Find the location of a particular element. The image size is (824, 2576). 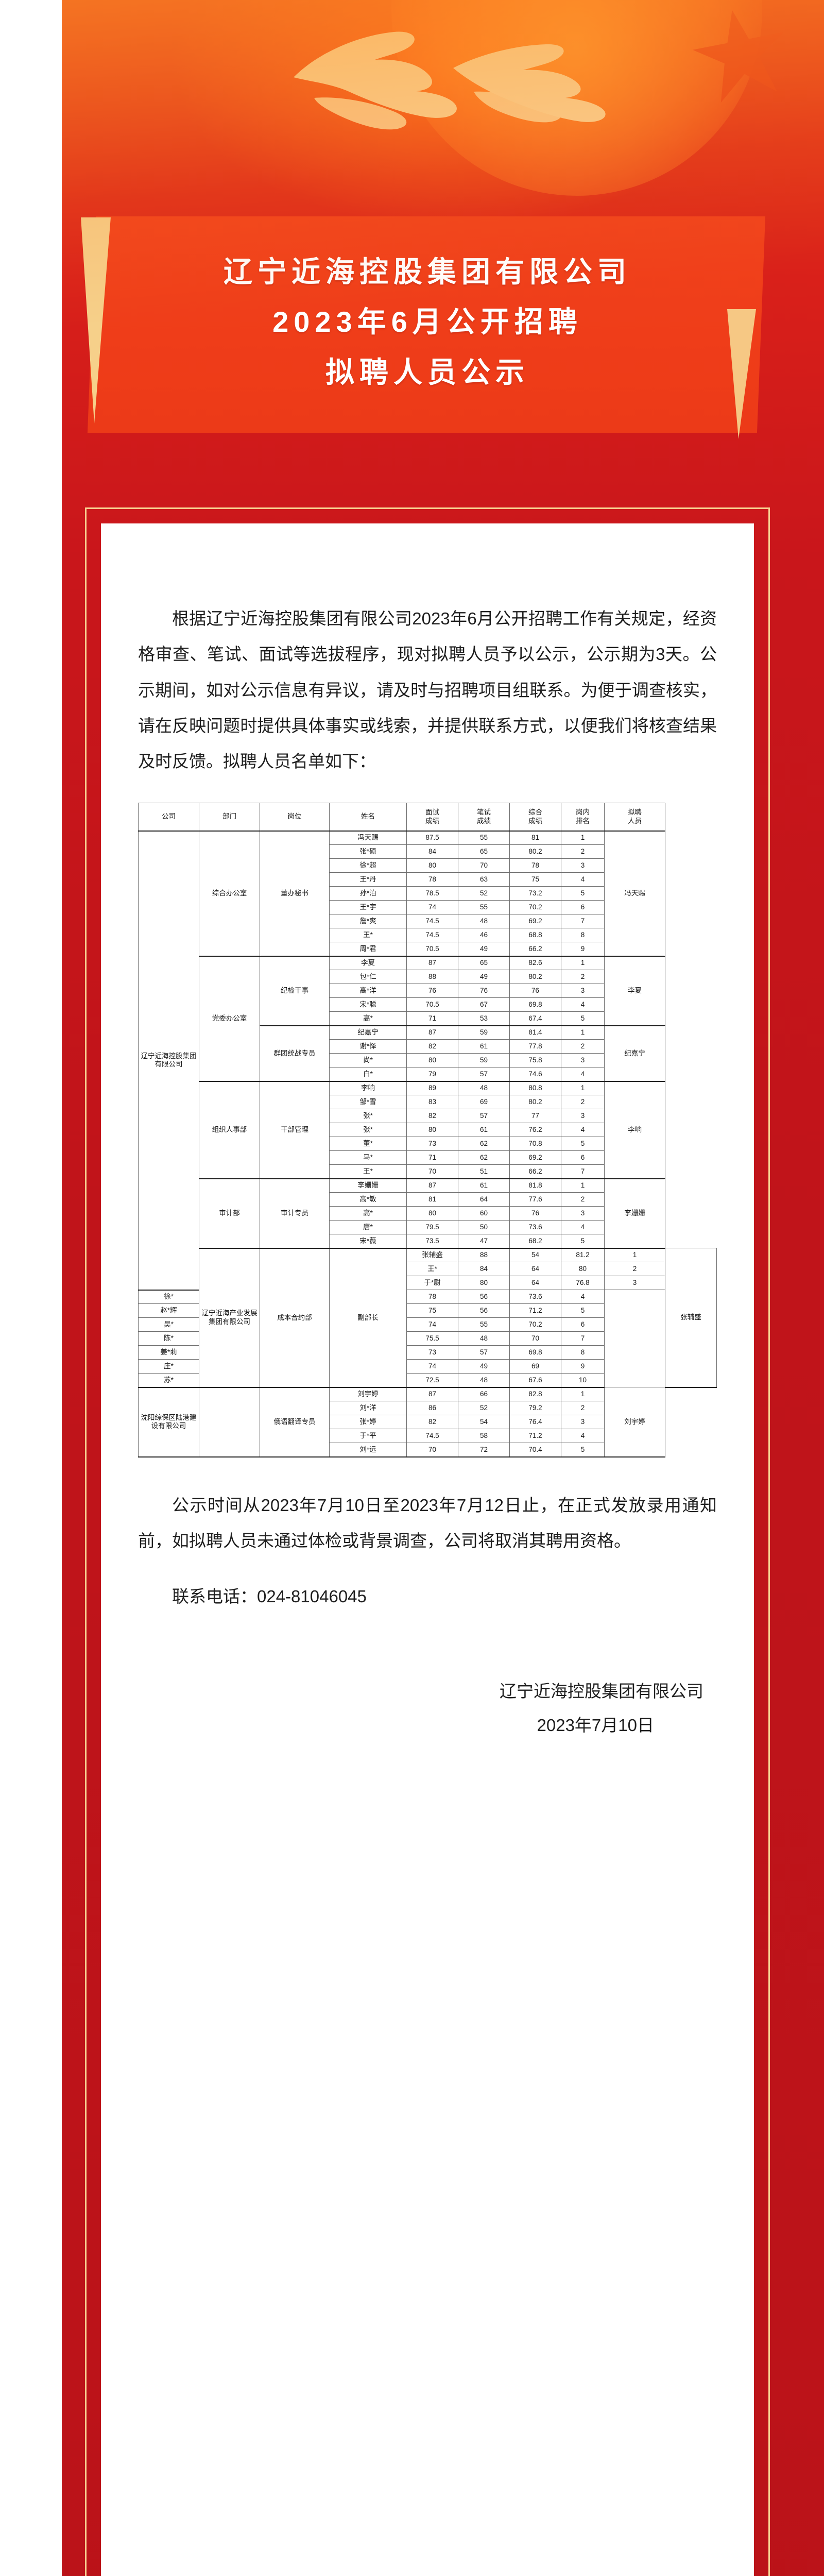

cell-candidate-name: 姜*莉 is located at coordinates (168, 1352).